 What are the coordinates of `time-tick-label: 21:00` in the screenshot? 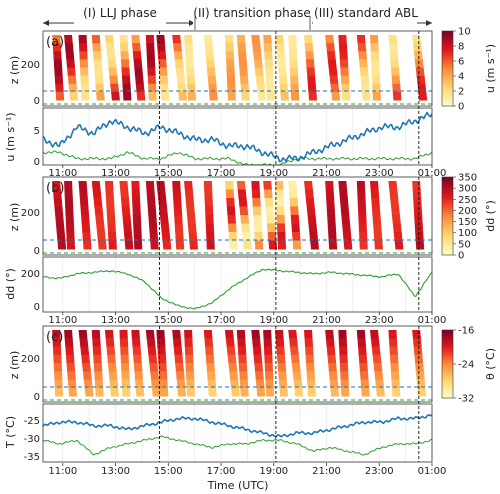 It's located at (326, 173).